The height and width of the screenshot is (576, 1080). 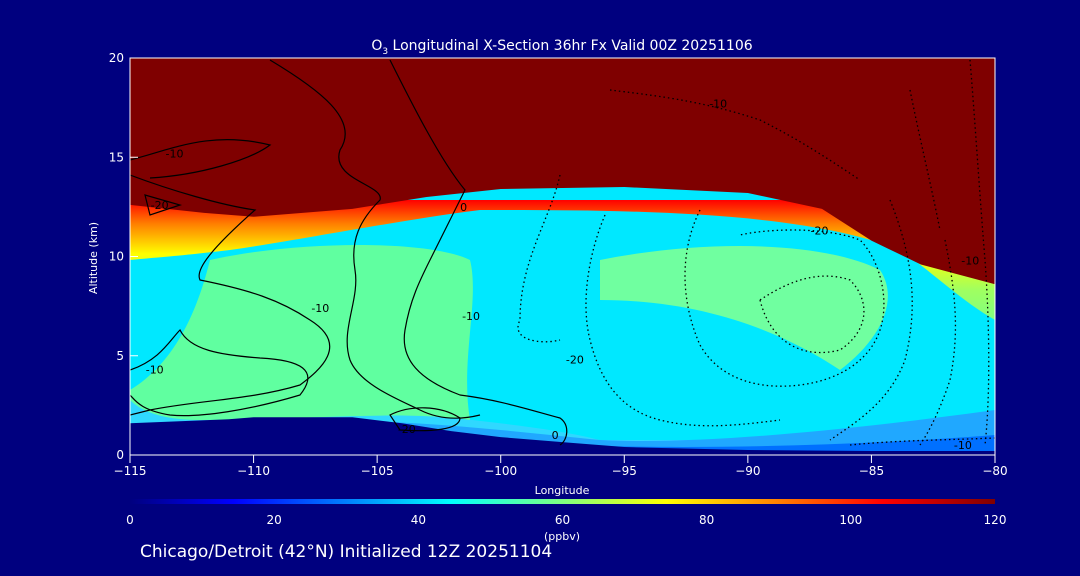 What do you see at coordinates (562, 436) in the screenshot?
I see `terrain-mask` at bounding box center [562, 436].